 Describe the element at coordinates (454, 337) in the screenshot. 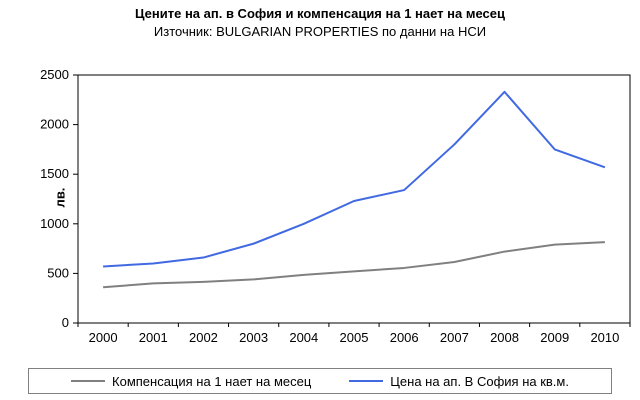

I see `x-tick-label: 2007` at that location.